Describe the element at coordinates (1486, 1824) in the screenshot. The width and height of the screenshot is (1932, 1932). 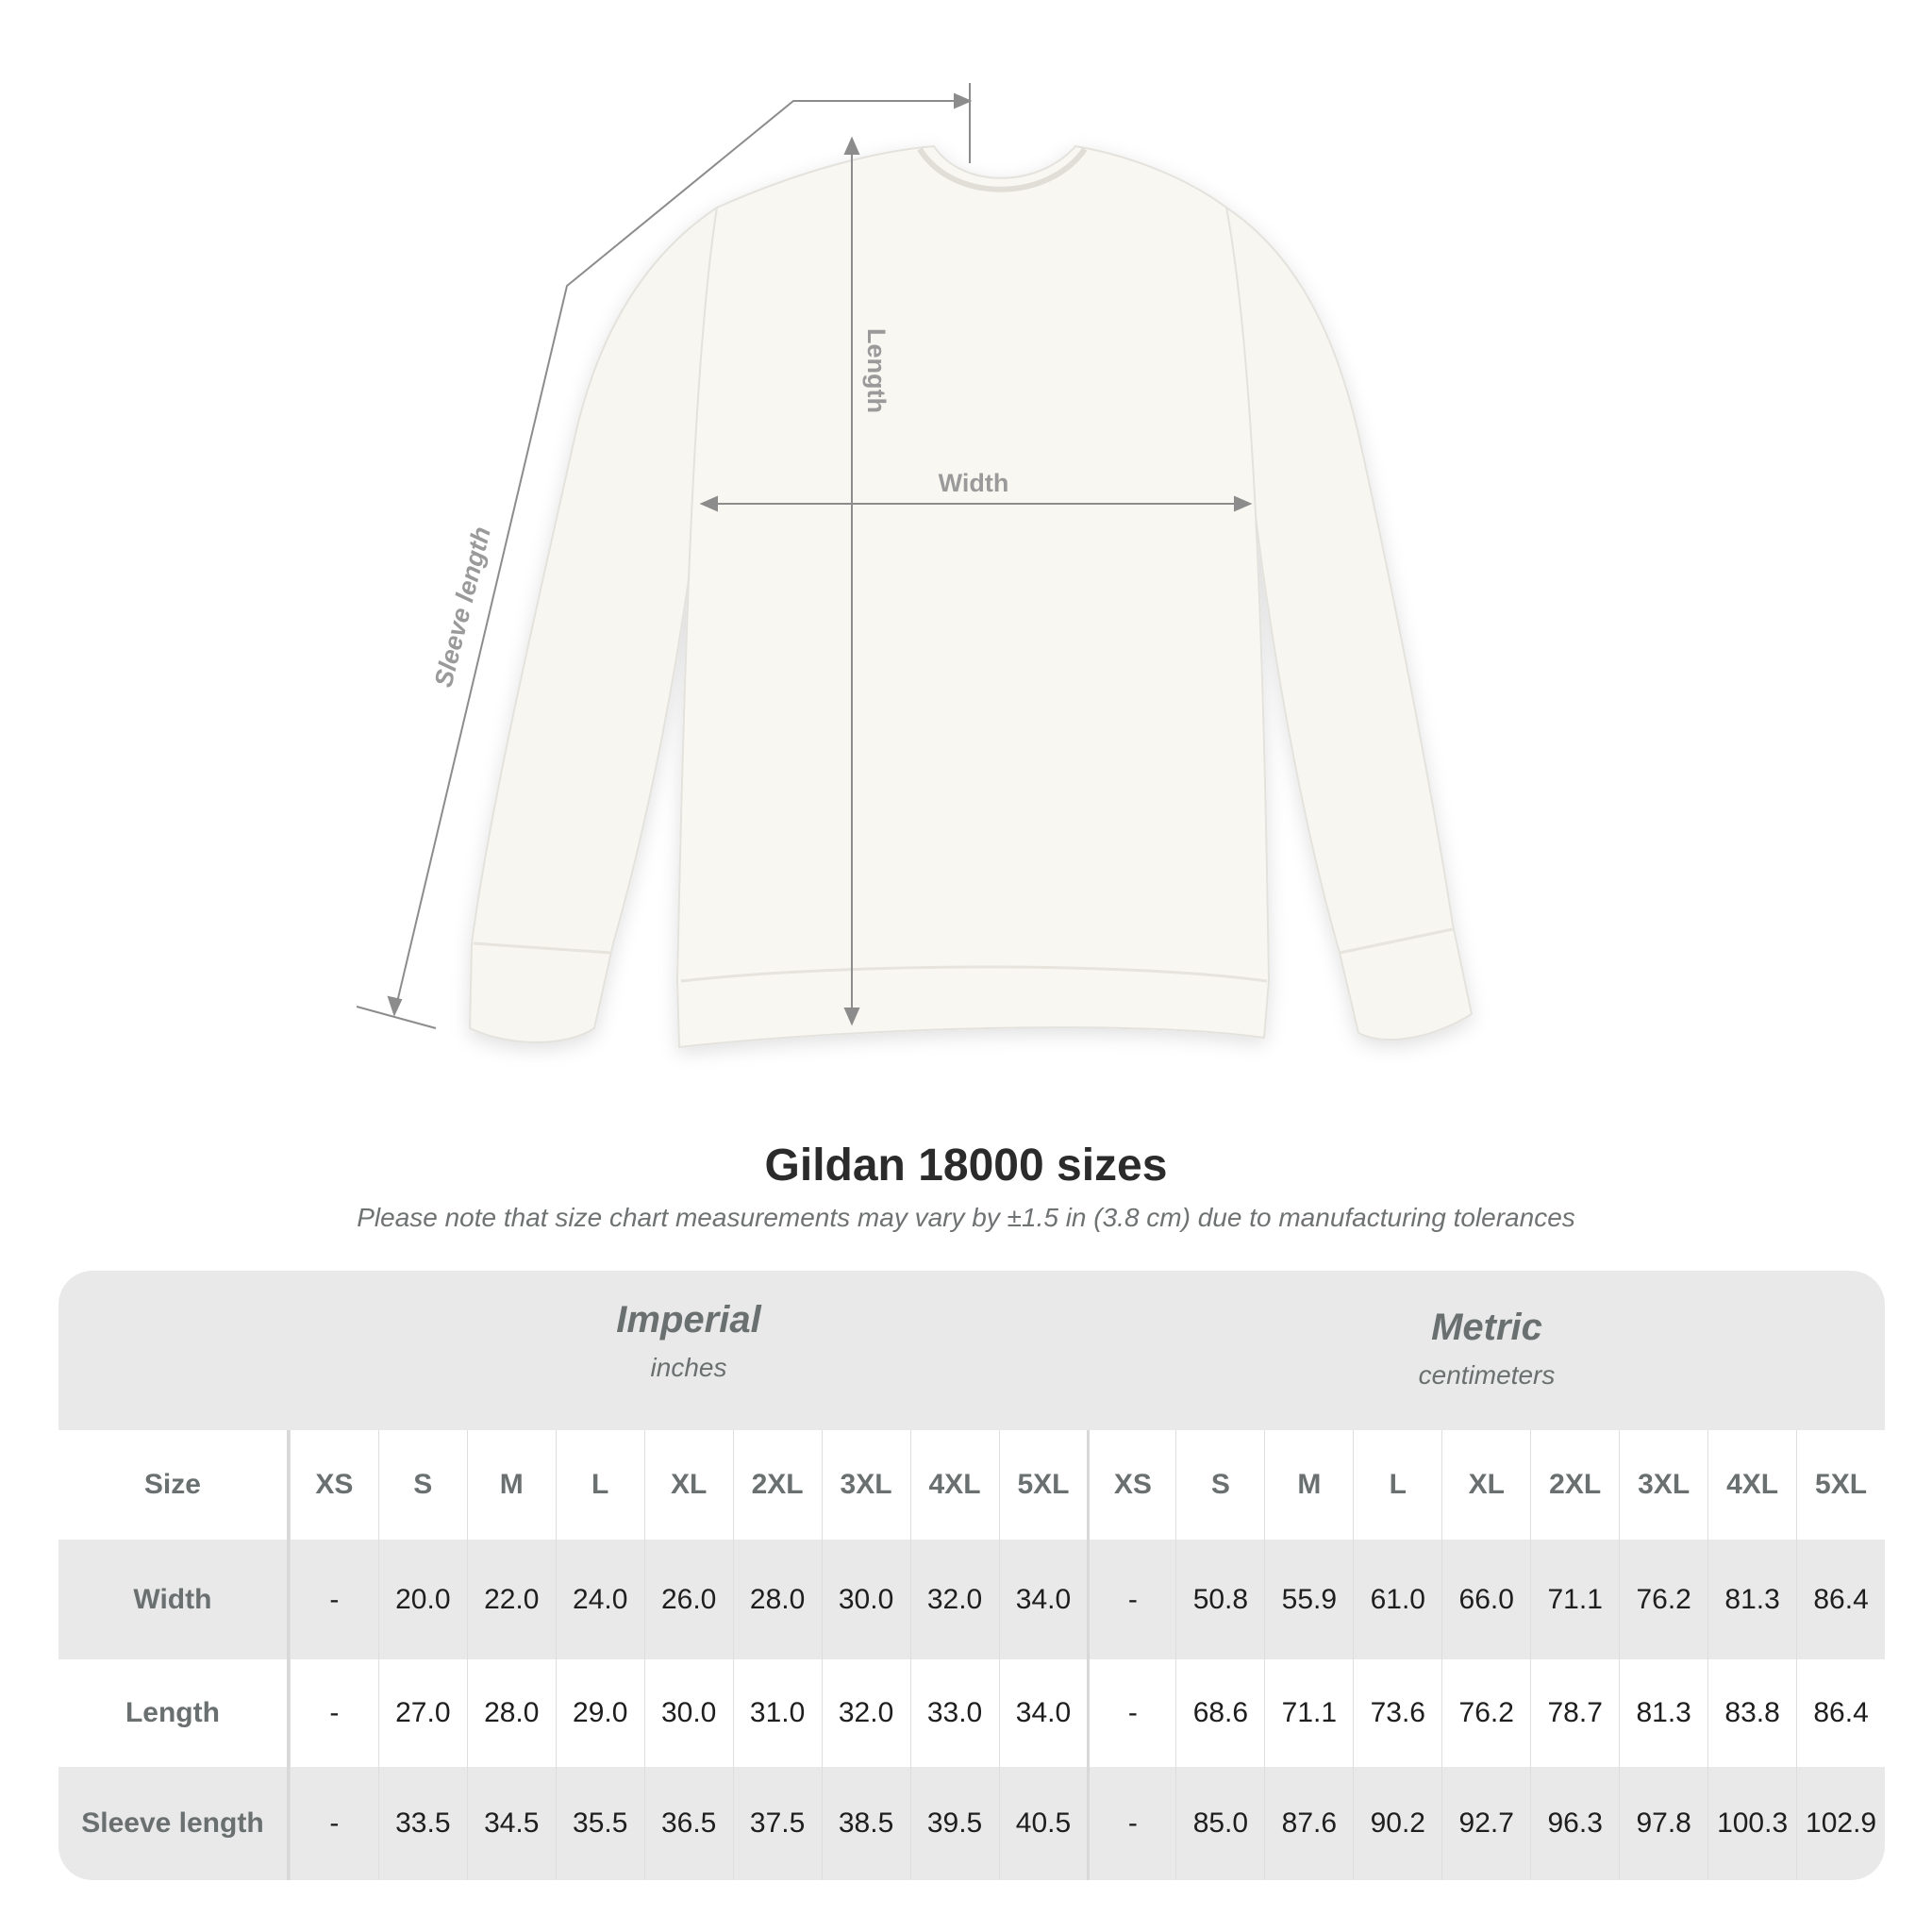
I see `value-metric: 92.7` at that location.